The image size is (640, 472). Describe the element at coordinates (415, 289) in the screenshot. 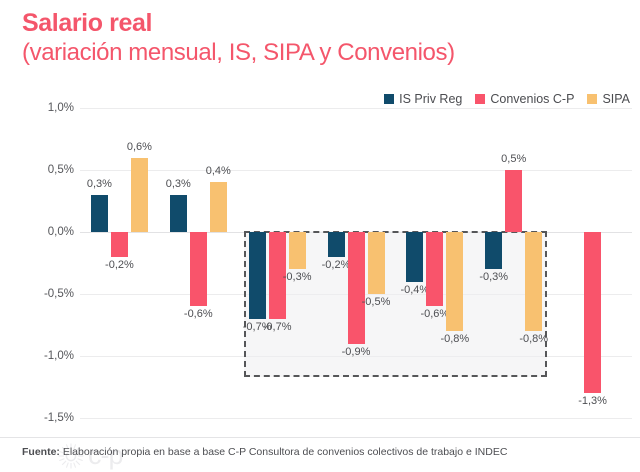

I see `bar-value-label: -0,4%` at that location.